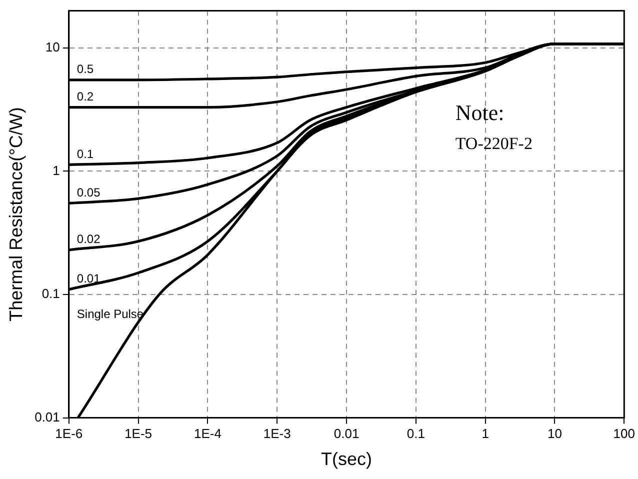 The height and width of the screenshot is (479, 638). What do you see at coordinates (415, 434) in the screenshot?
I see `x-tick-label: 0.1` at bounding box center [415, 434].